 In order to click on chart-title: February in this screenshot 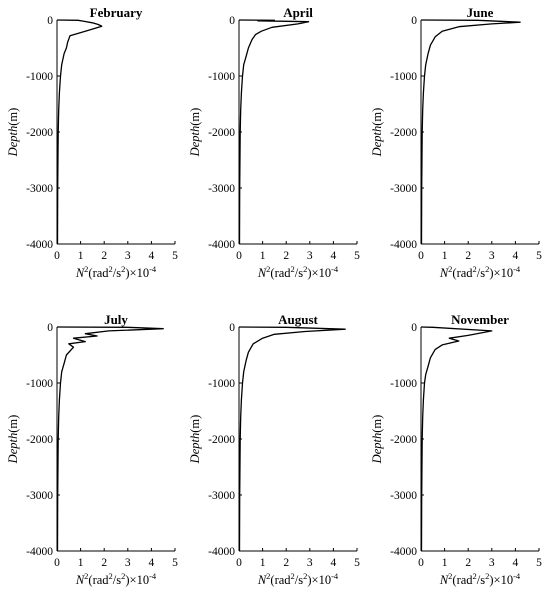, I will do `click(116, 12)`.